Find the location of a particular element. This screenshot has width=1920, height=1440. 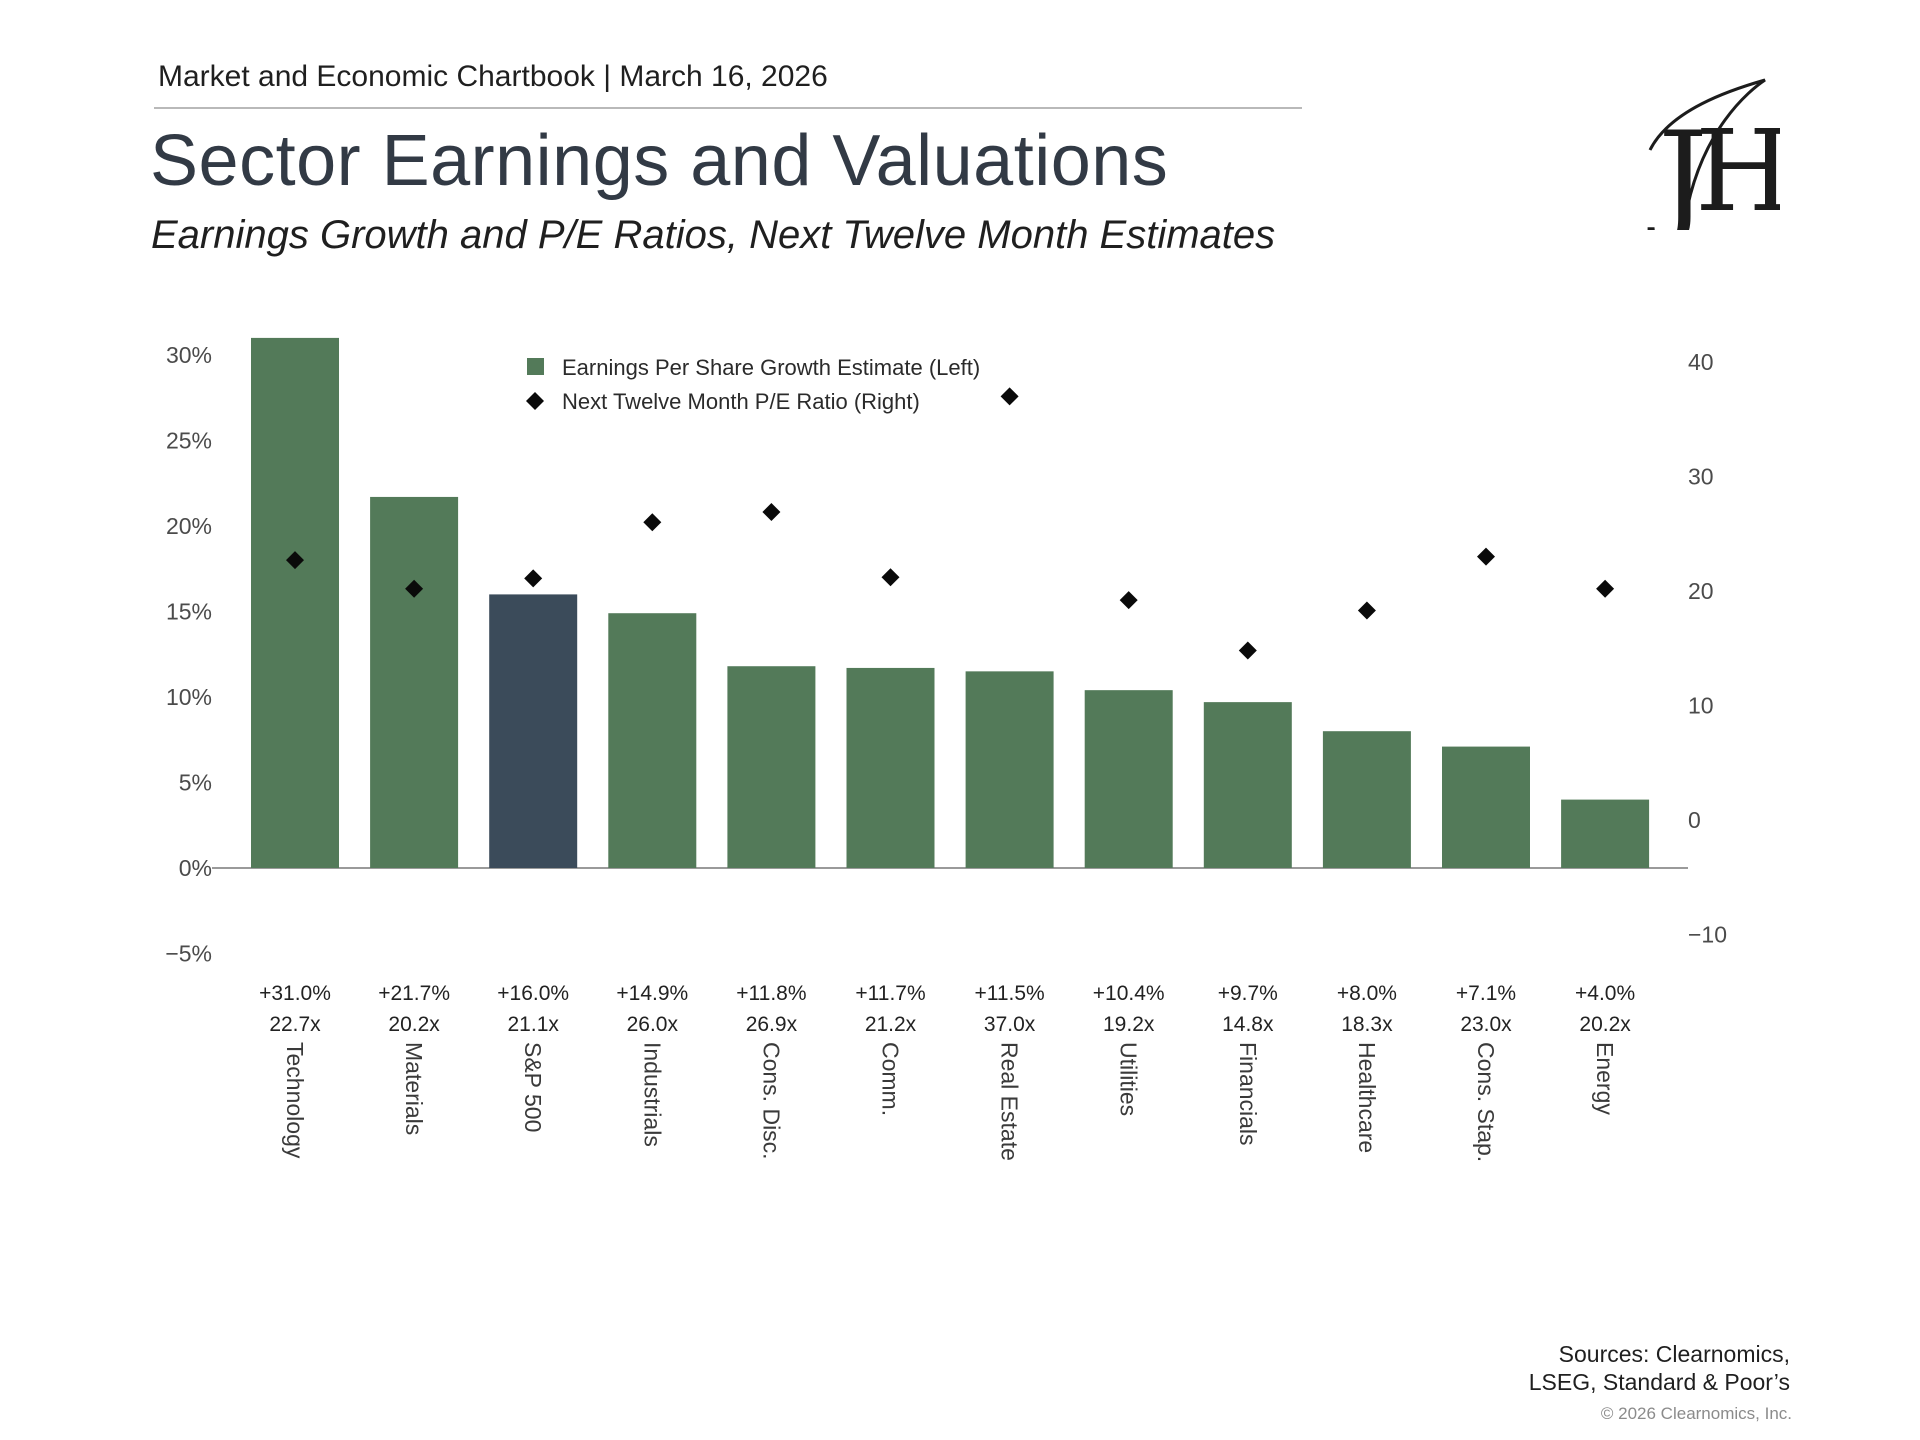

right-axis-tick-label: 20 is located at coordinates (1701, 591).